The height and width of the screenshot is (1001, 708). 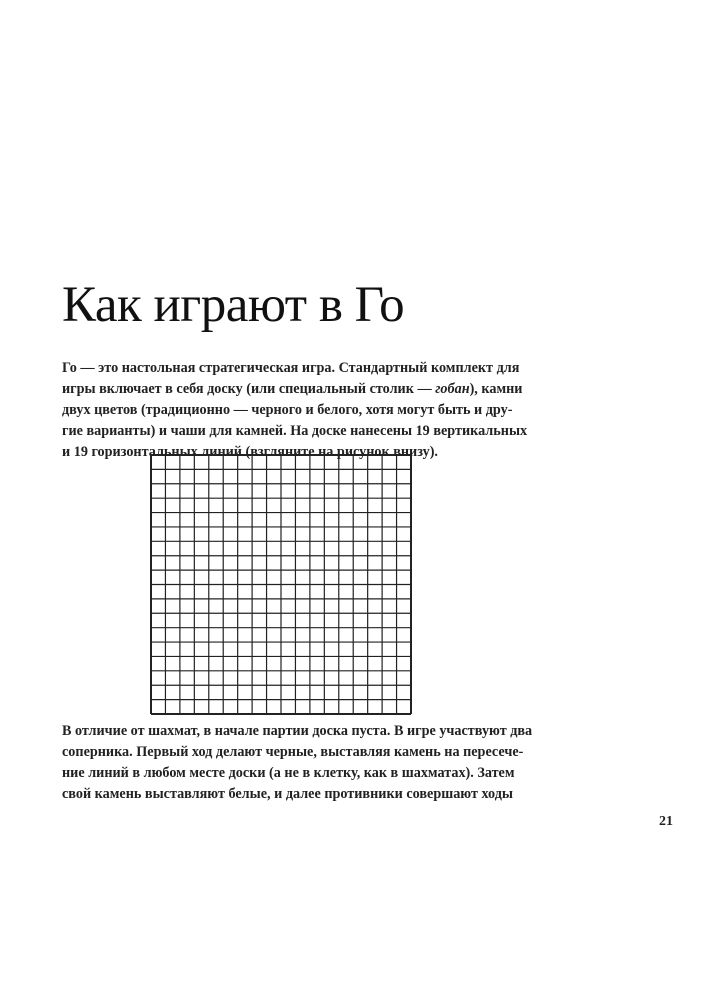 I want to click on page-title: Как играют в Го, so click(x=233, y=305).